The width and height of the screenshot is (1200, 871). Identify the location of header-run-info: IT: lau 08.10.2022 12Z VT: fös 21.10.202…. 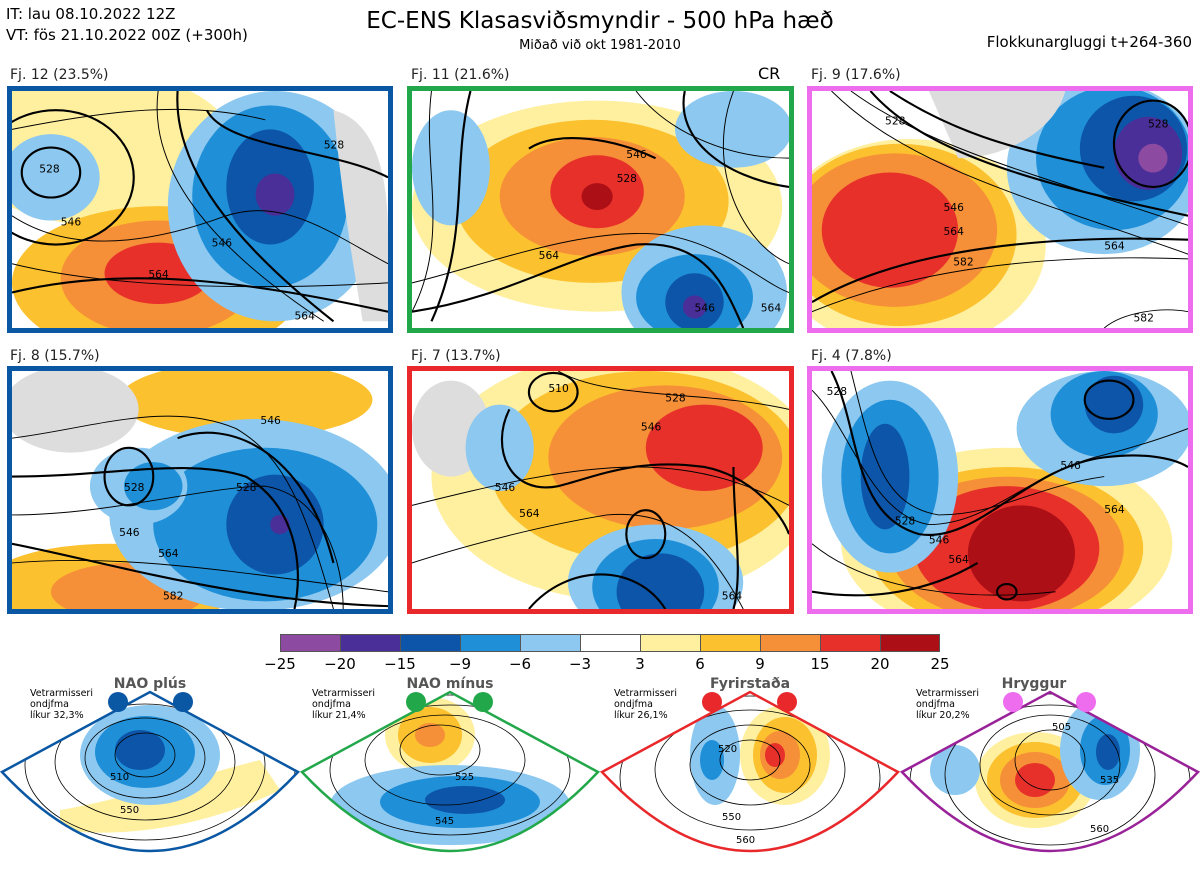
(127, 25).